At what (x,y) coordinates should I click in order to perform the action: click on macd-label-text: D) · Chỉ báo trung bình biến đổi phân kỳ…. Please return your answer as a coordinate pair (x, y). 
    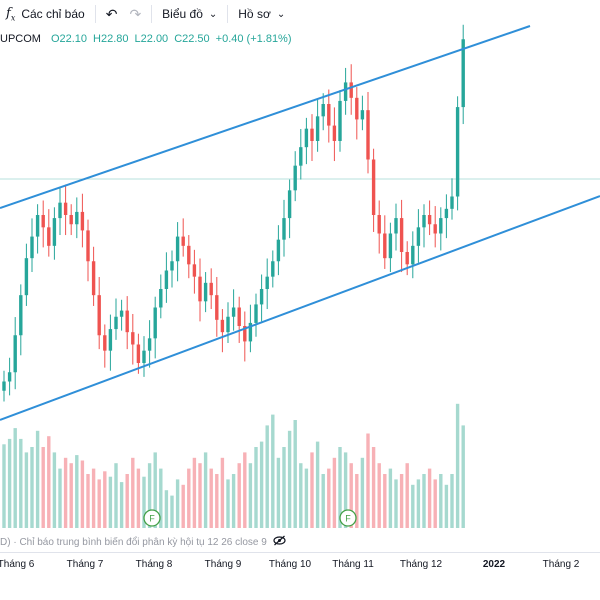
    Looking at the image, I should click on (133, 542).